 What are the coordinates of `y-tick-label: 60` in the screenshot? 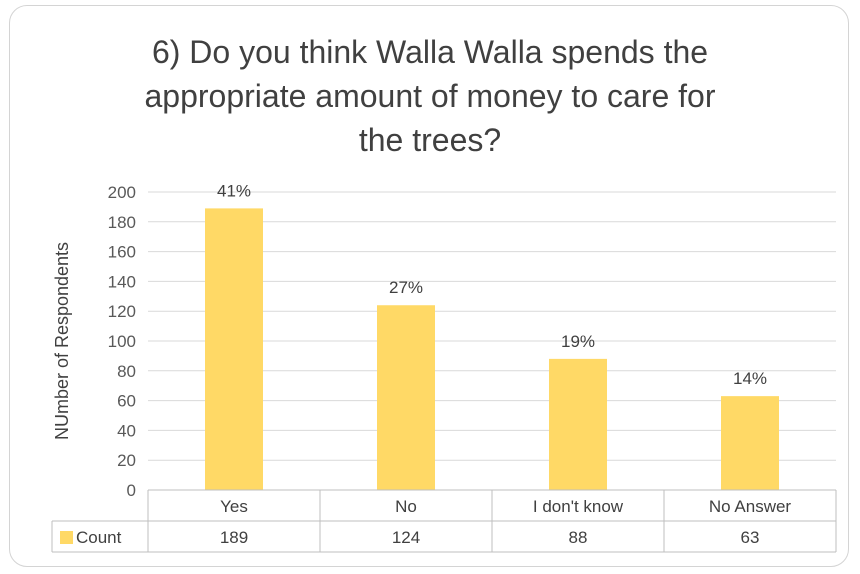 It's located at (126, 401).